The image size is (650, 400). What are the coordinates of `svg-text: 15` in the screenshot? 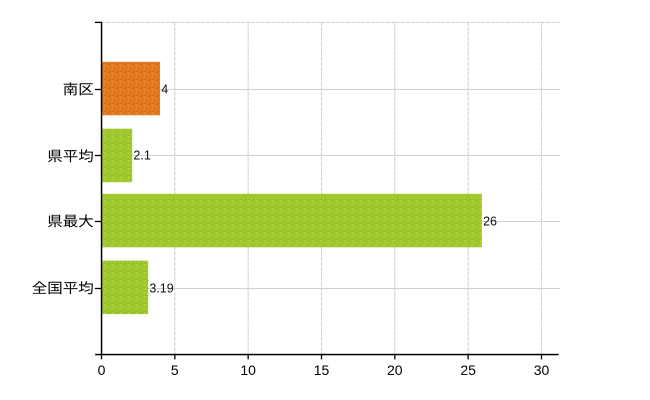 It's located at (322, 370).